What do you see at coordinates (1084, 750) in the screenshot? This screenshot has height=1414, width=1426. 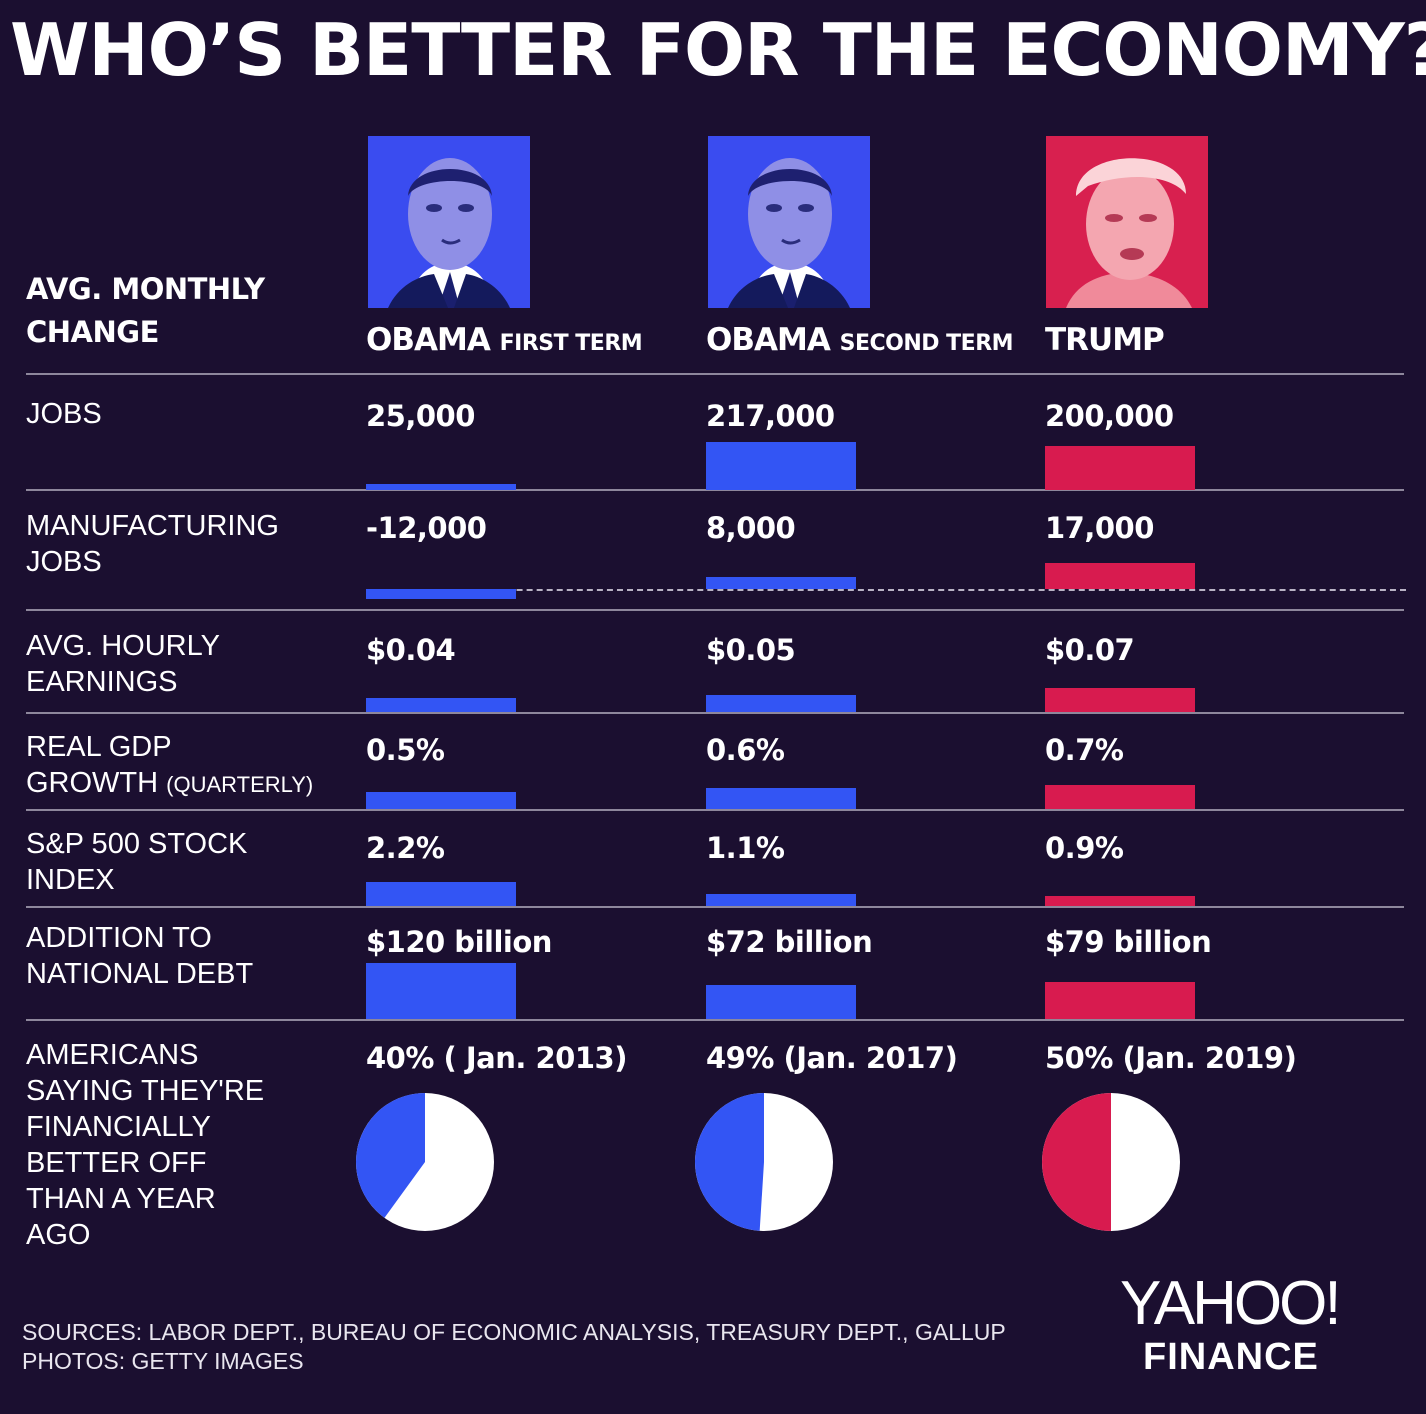 I see `value-label: 0.7%` at bounding box center [1084, 750].